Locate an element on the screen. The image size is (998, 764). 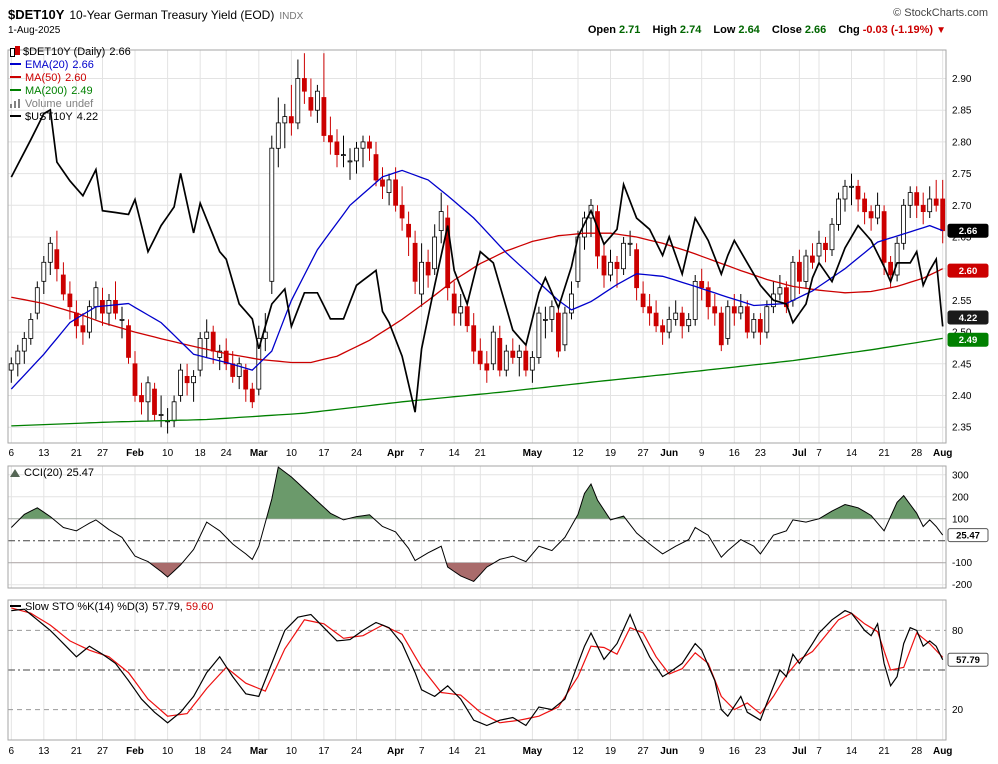
symbol-label: $DET10Y is located at coordinates (36, 14).